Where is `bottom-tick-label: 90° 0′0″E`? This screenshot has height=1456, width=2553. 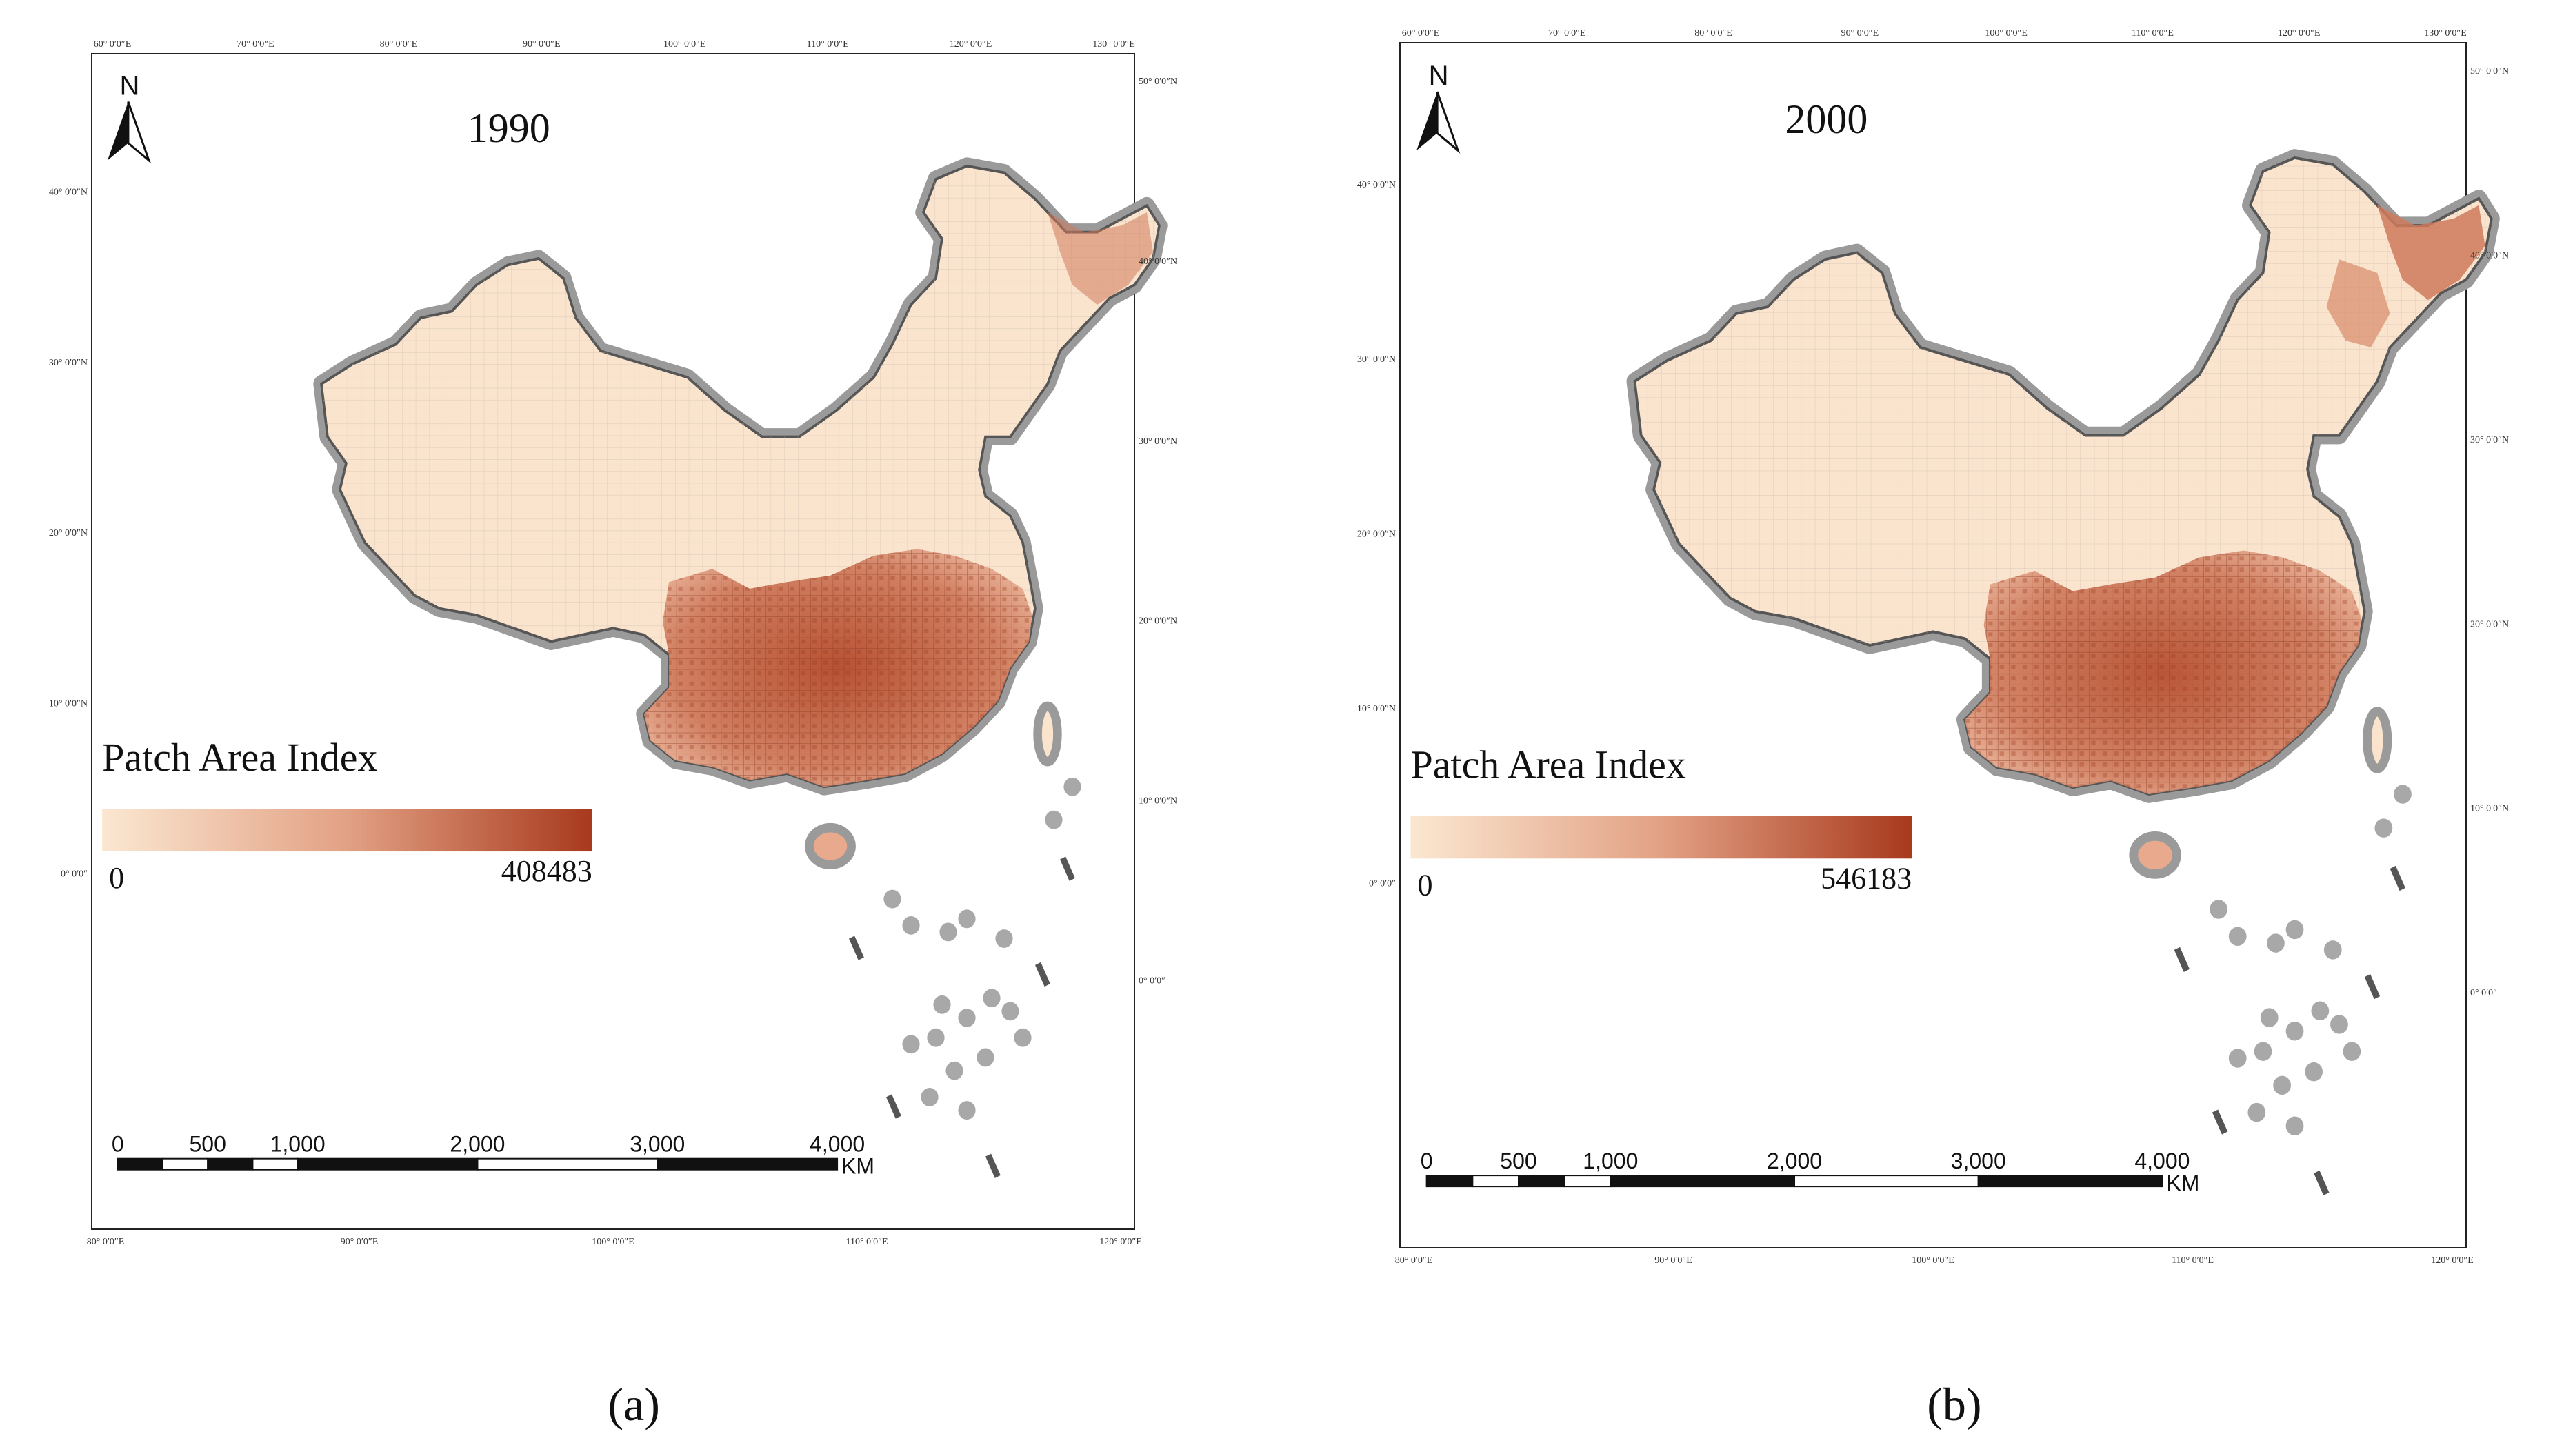 bottom-tick-label: 90° 0′0″E is located at coordinates (1673, 1260).